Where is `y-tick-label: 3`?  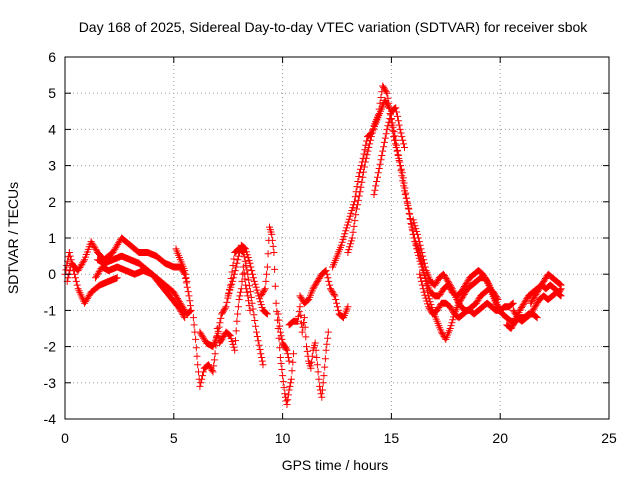
y-tick-label: 3 is located at coordinates (52, 166).